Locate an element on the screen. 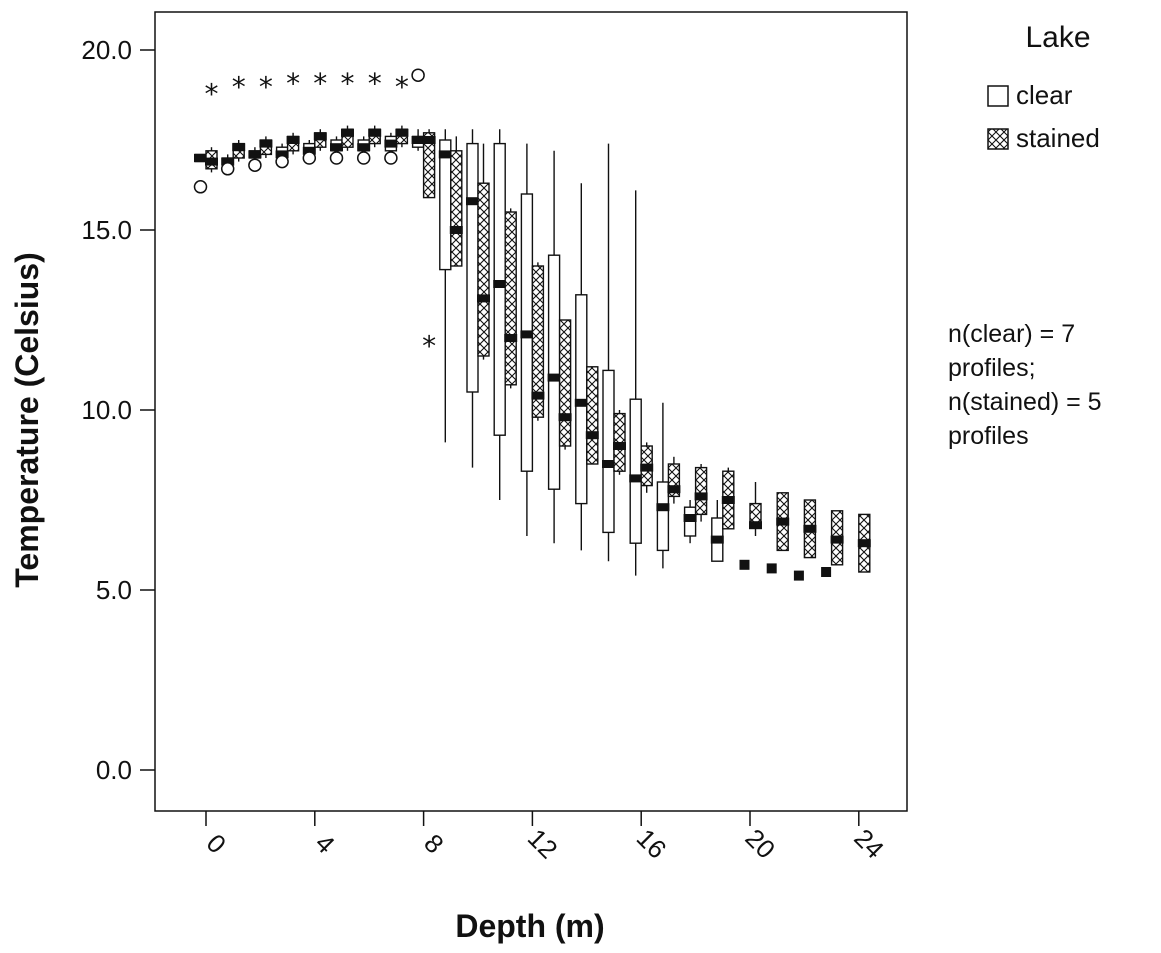 The image size is (1161, 953). x-axis-title: Depth (m) is located at coordinates (529, 926).